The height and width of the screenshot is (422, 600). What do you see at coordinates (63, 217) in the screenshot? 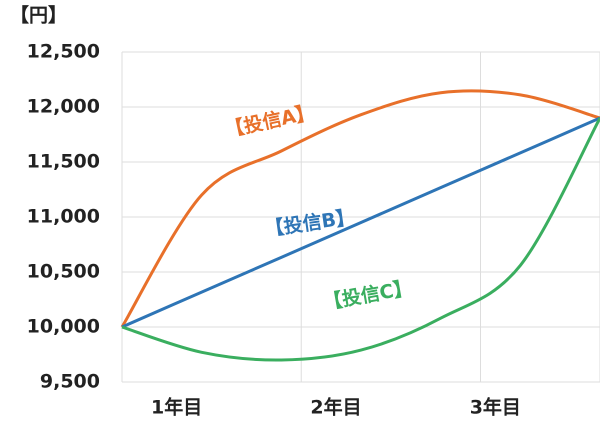
I see `y-tick-label: 11,000` at bounding box center [63, 217].